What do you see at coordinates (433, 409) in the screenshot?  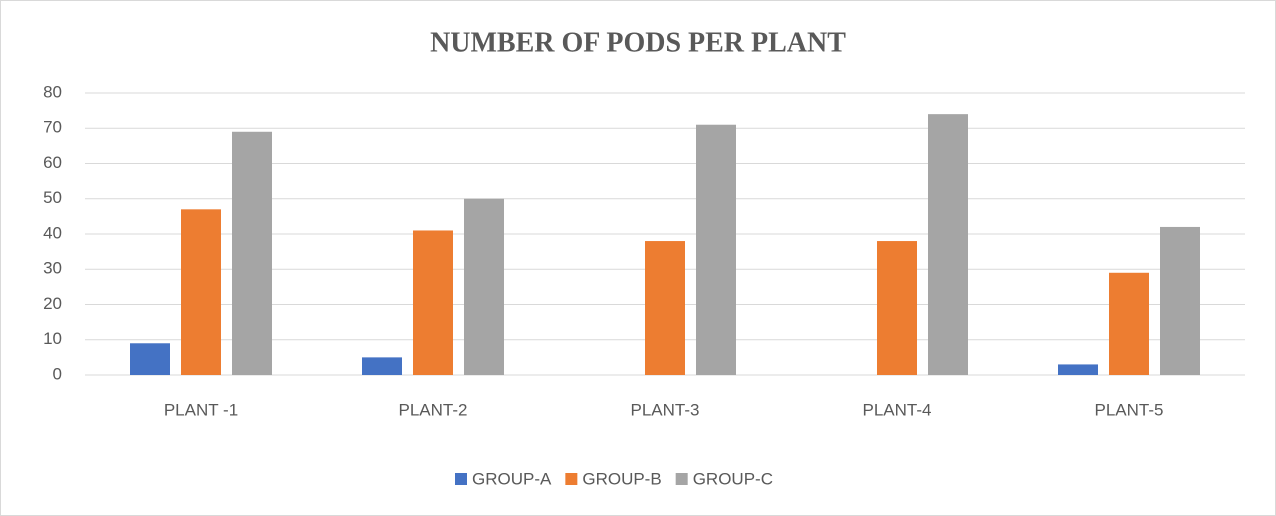 I see `x-tick-label: PLANT-2` at bounding box center [433, 409].